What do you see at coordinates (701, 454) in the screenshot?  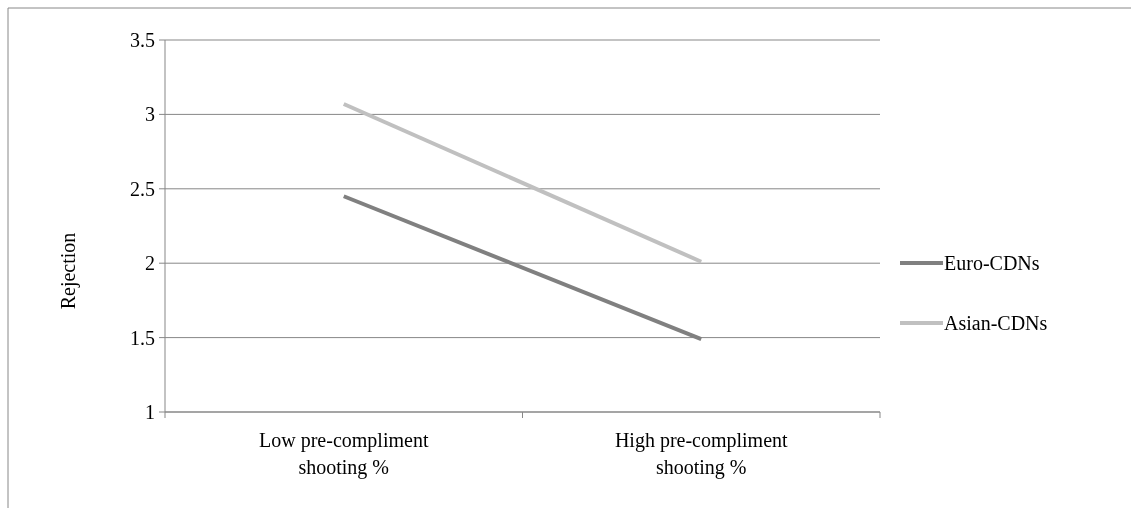 I see `x-tick-label: High pre-compliment shooting %` at bounding box center [701, 454].